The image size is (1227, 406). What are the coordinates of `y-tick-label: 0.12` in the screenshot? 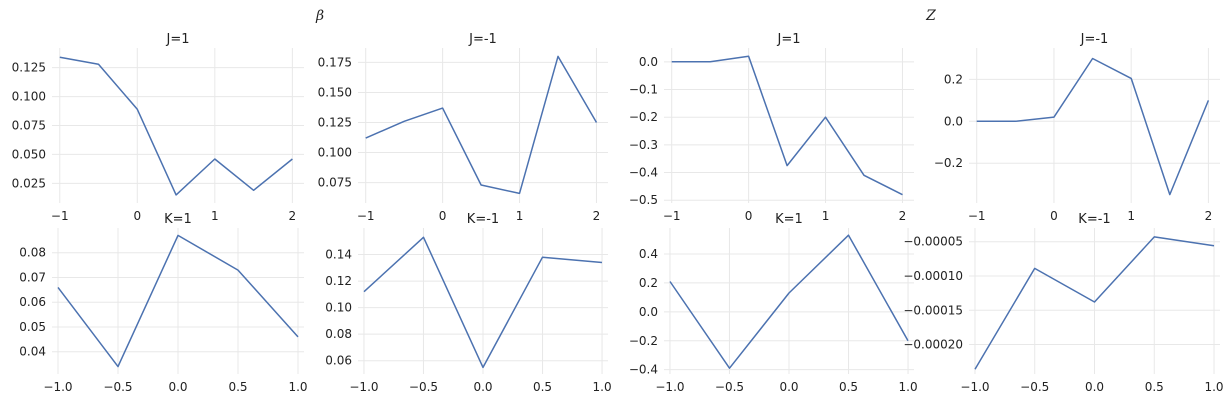 It's located at (338, 281).